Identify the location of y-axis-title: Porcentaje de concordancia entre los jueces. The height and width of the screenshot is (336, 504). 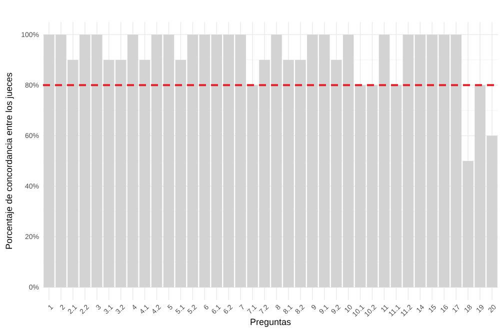
(9, 161).